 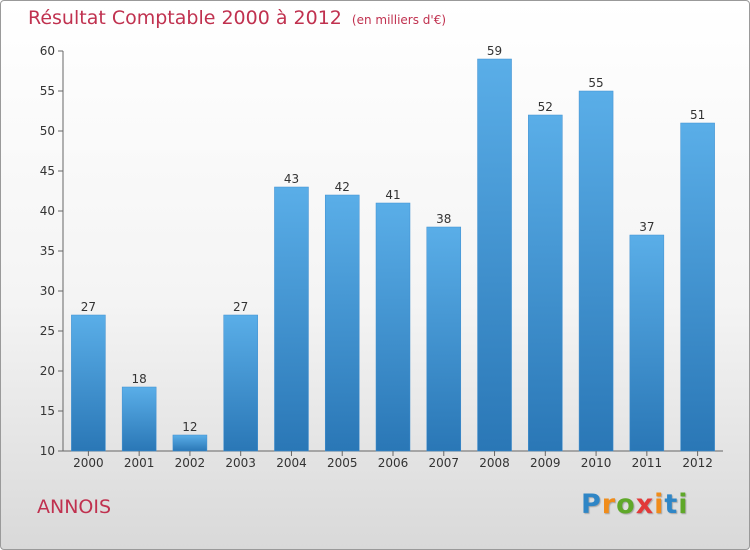 What do you see at coordinates (47, 211) in the screenshot?
I see `y-tick-label: 40` at bounding box center [47, 211].